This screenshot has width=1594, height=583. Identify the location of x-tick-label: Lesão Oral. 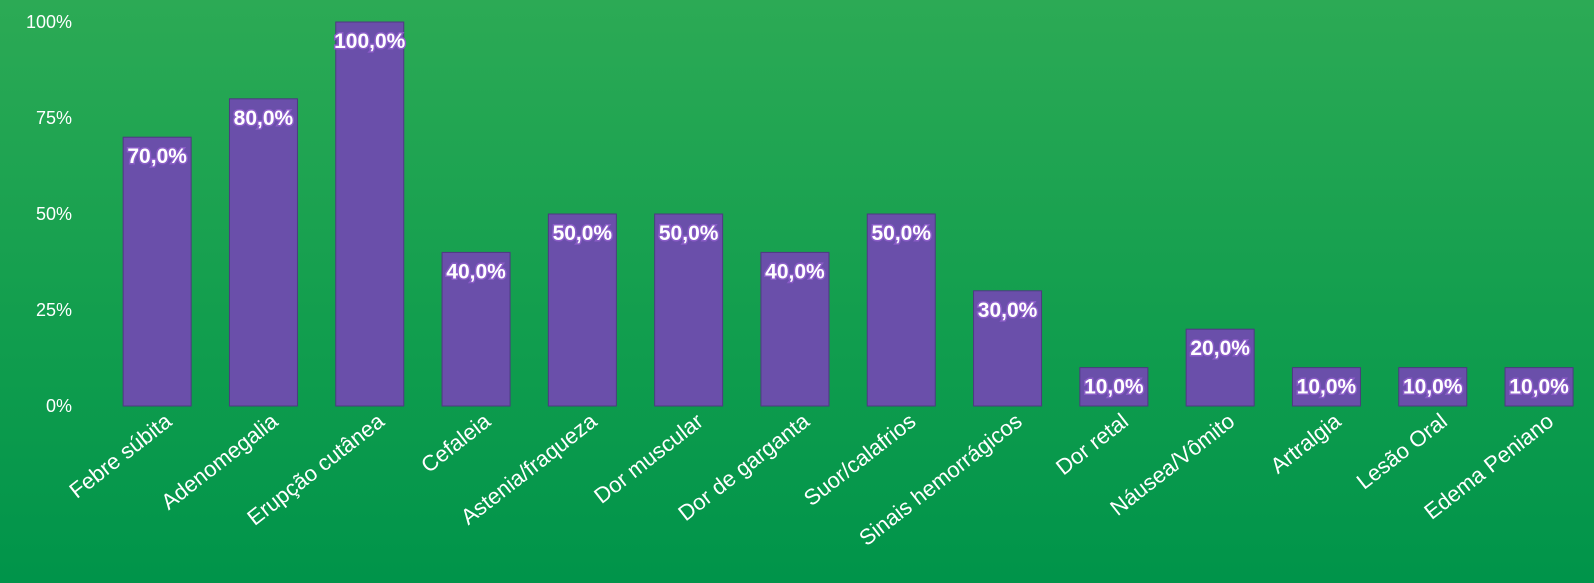
(1402, 451).